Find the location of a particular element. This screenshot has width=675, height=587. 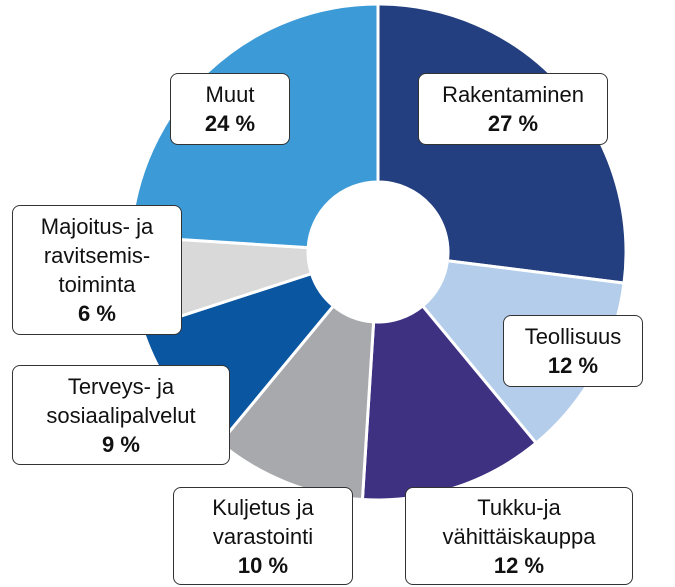

value-label: 24 % is located at coordinates (230, 123).